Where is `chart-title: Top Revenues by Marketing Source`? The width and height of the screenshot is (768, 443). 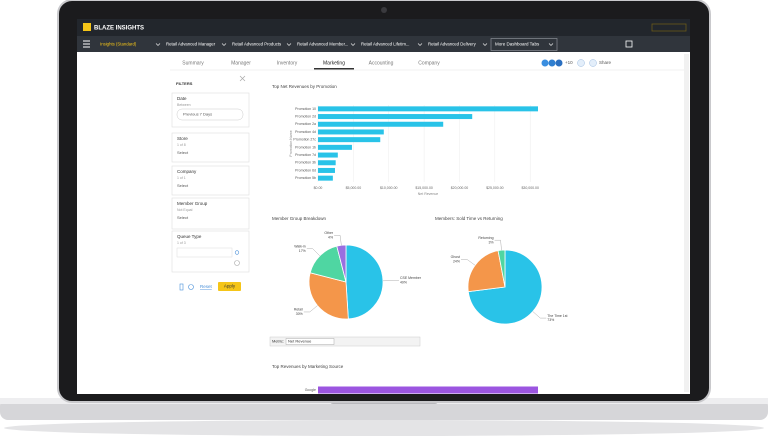
chart-title: Top Revenues by Marketing Source is located at coordinates (308, 366).